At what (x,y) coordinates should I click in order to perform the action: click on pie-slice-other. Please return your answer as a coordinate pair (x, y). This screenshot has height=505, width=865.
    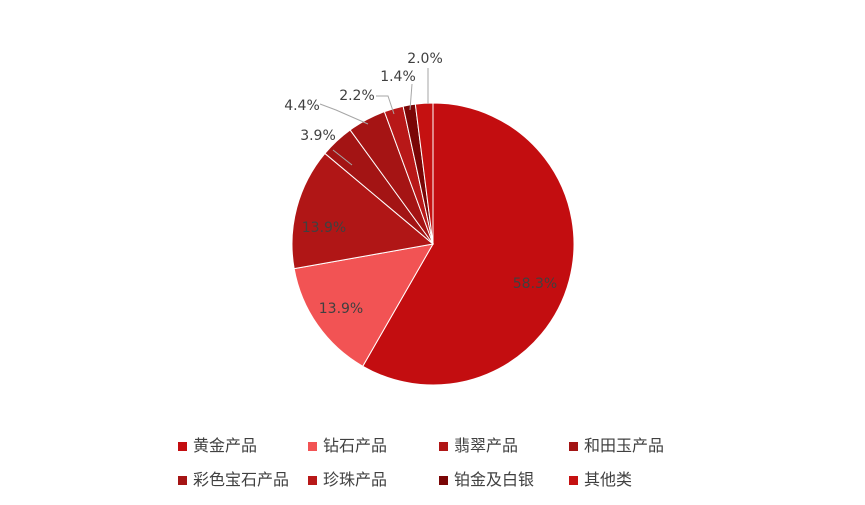
    Looking at the image, I should click on (424, 173).